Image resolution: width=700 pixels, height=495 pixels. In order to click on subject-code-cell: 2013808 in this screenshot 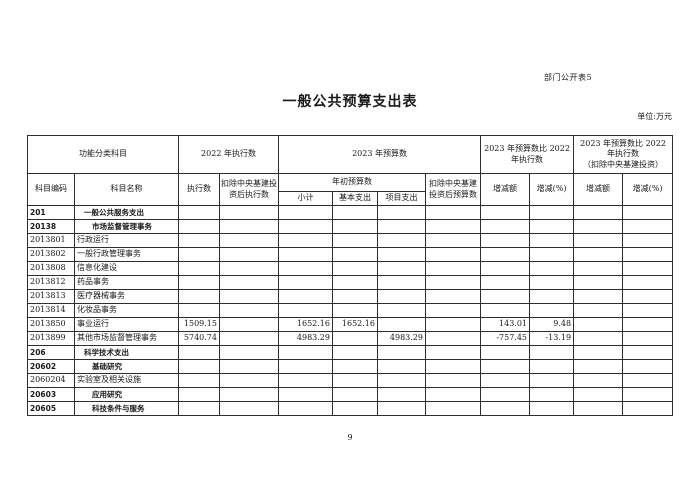, I will do `click(51, 268)`.